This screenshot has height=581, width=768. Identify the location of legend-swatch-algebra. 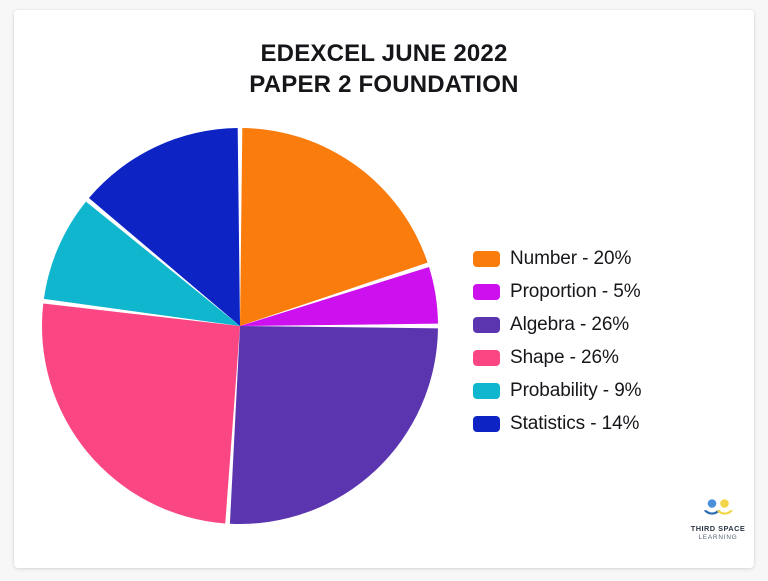
(486, 324).